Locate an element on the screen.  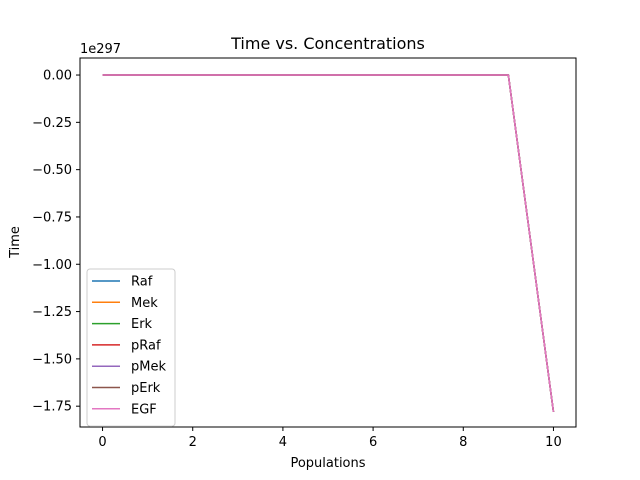
x-axis-label: Populations is located at coordinates (327, 463).